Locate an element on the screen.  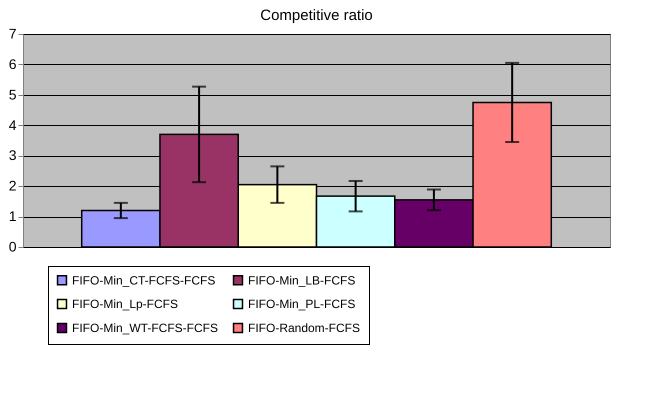
legend-label: FIFO-Min_WT-FCFS-FCFS is located at coordinates (145, 328).